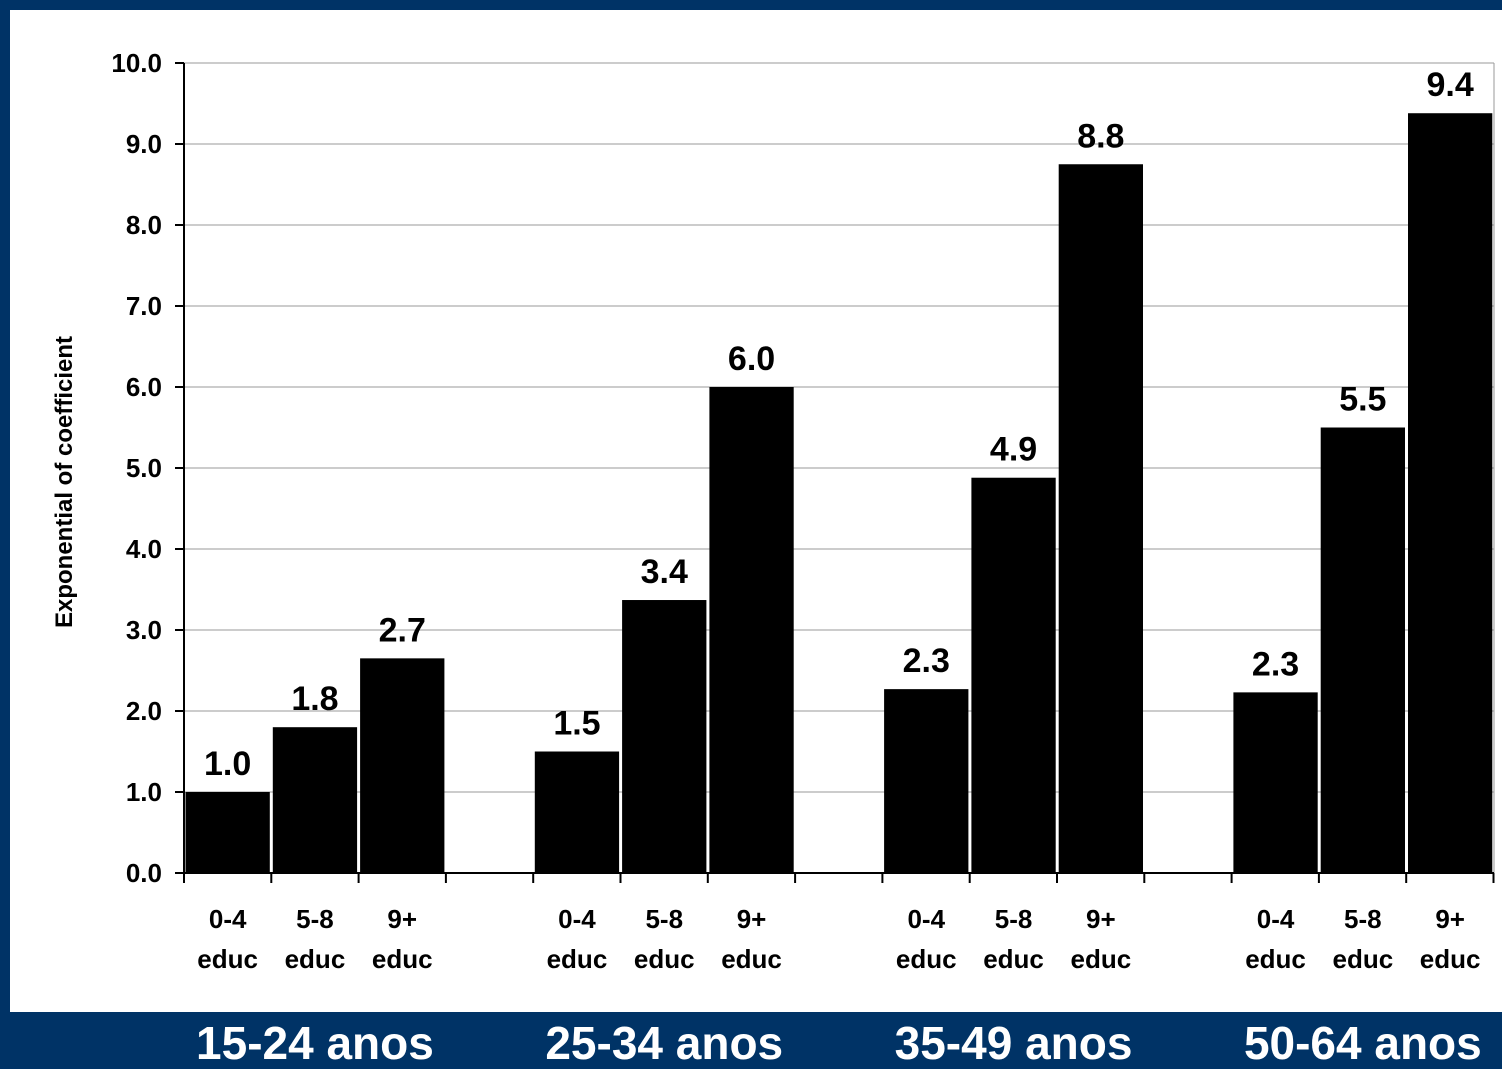 The image size is (1502, 1069). I want to click on group-label-1: 25-34 anos, so click(664, 1043).